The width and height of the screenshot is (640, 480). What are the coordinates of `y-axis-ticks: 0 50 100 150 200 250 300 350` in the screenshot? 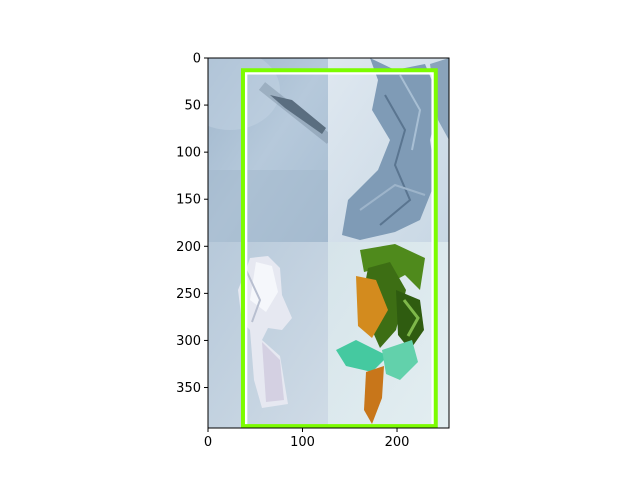 It's located at (192, 224).